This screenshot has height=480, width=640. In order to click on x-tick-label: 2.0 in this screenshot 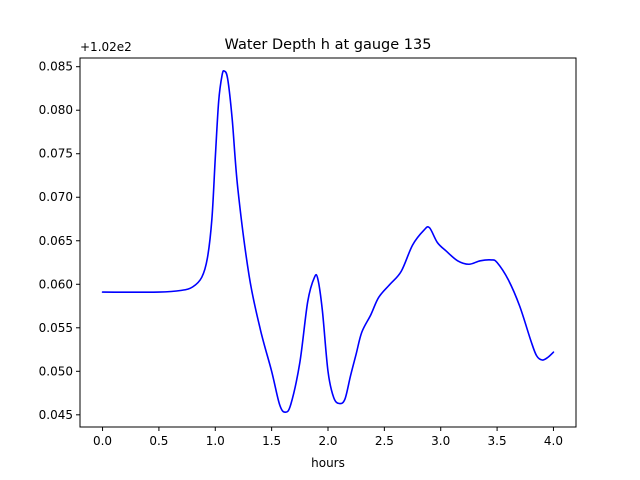, I will do `click(327, 441)`.